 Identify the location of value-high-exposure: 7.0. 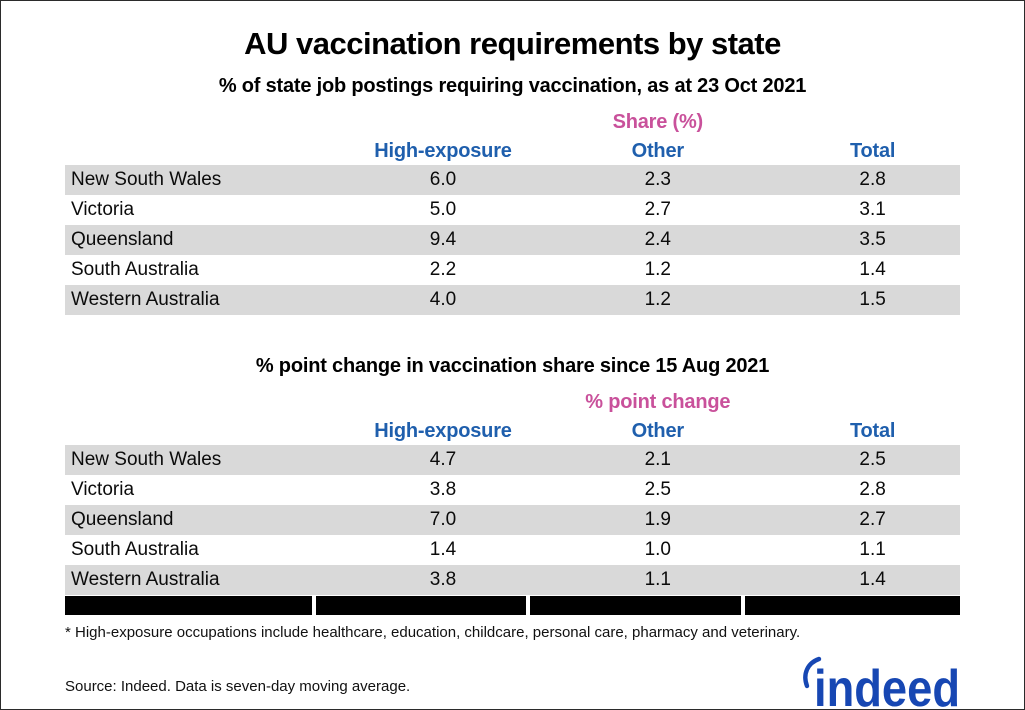
(443, 519).